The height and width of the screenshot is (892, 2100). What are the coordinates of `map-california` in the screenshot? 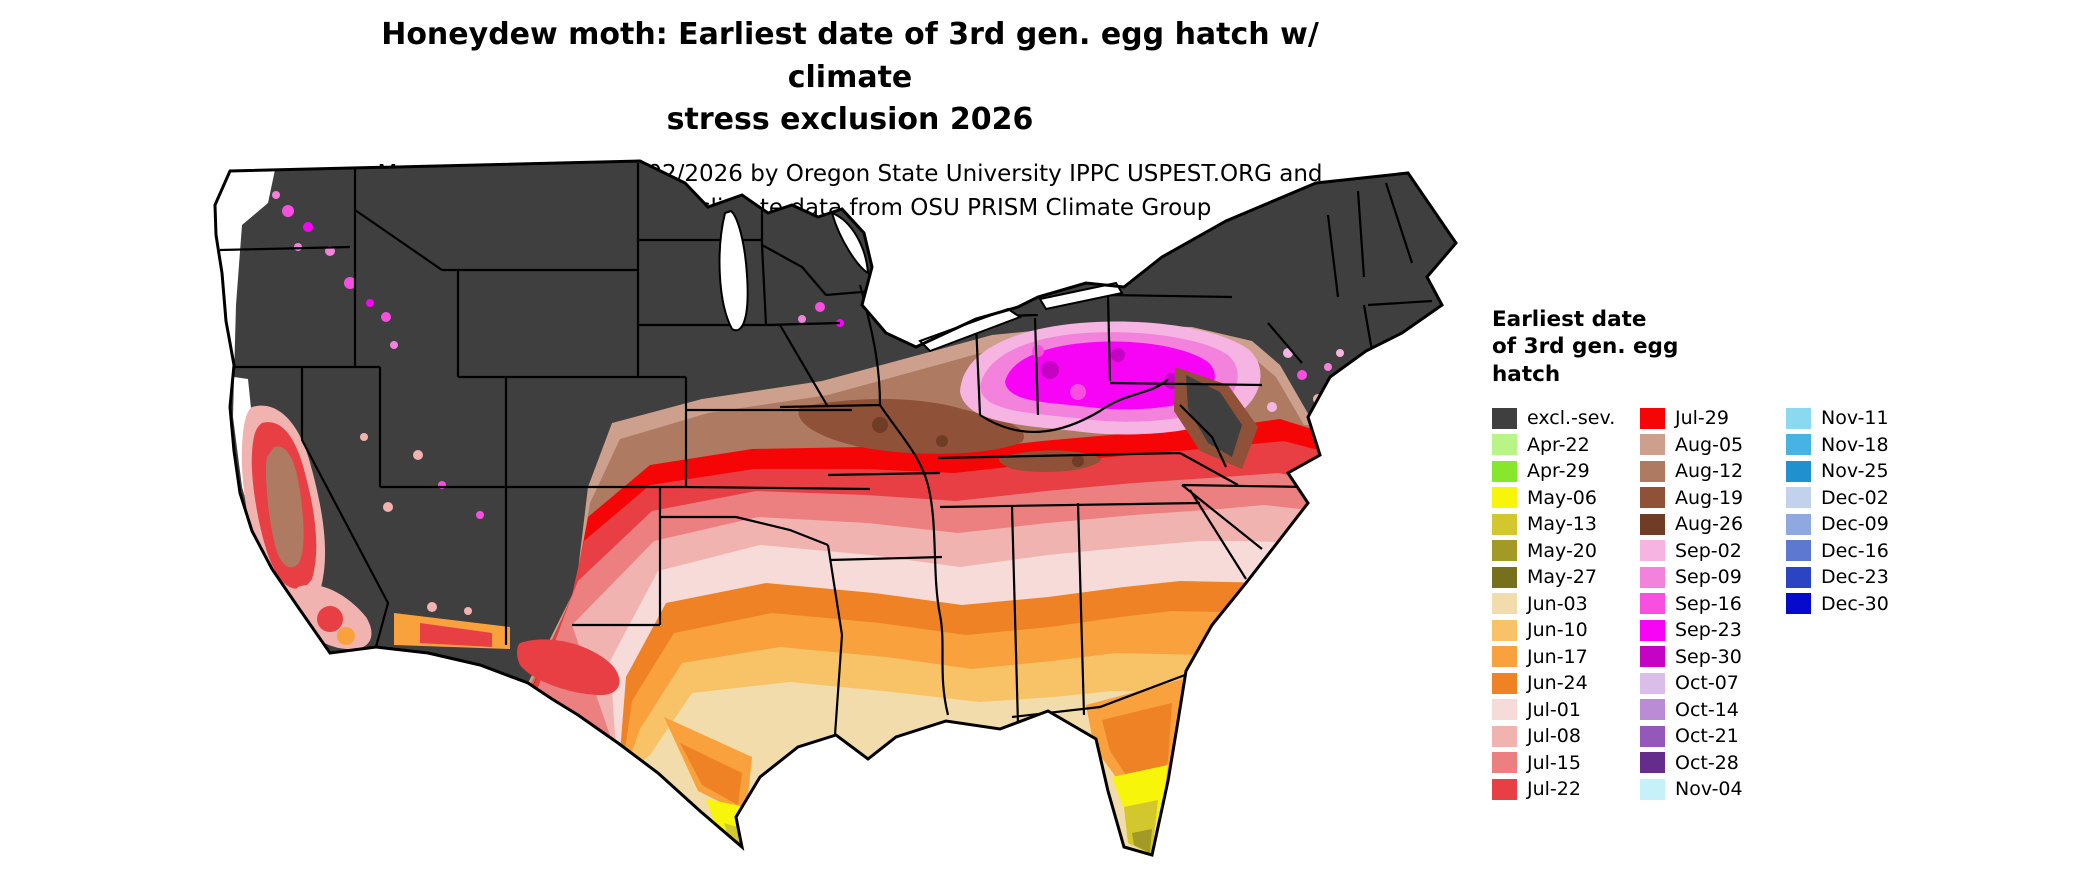 It's located at (306, 527).